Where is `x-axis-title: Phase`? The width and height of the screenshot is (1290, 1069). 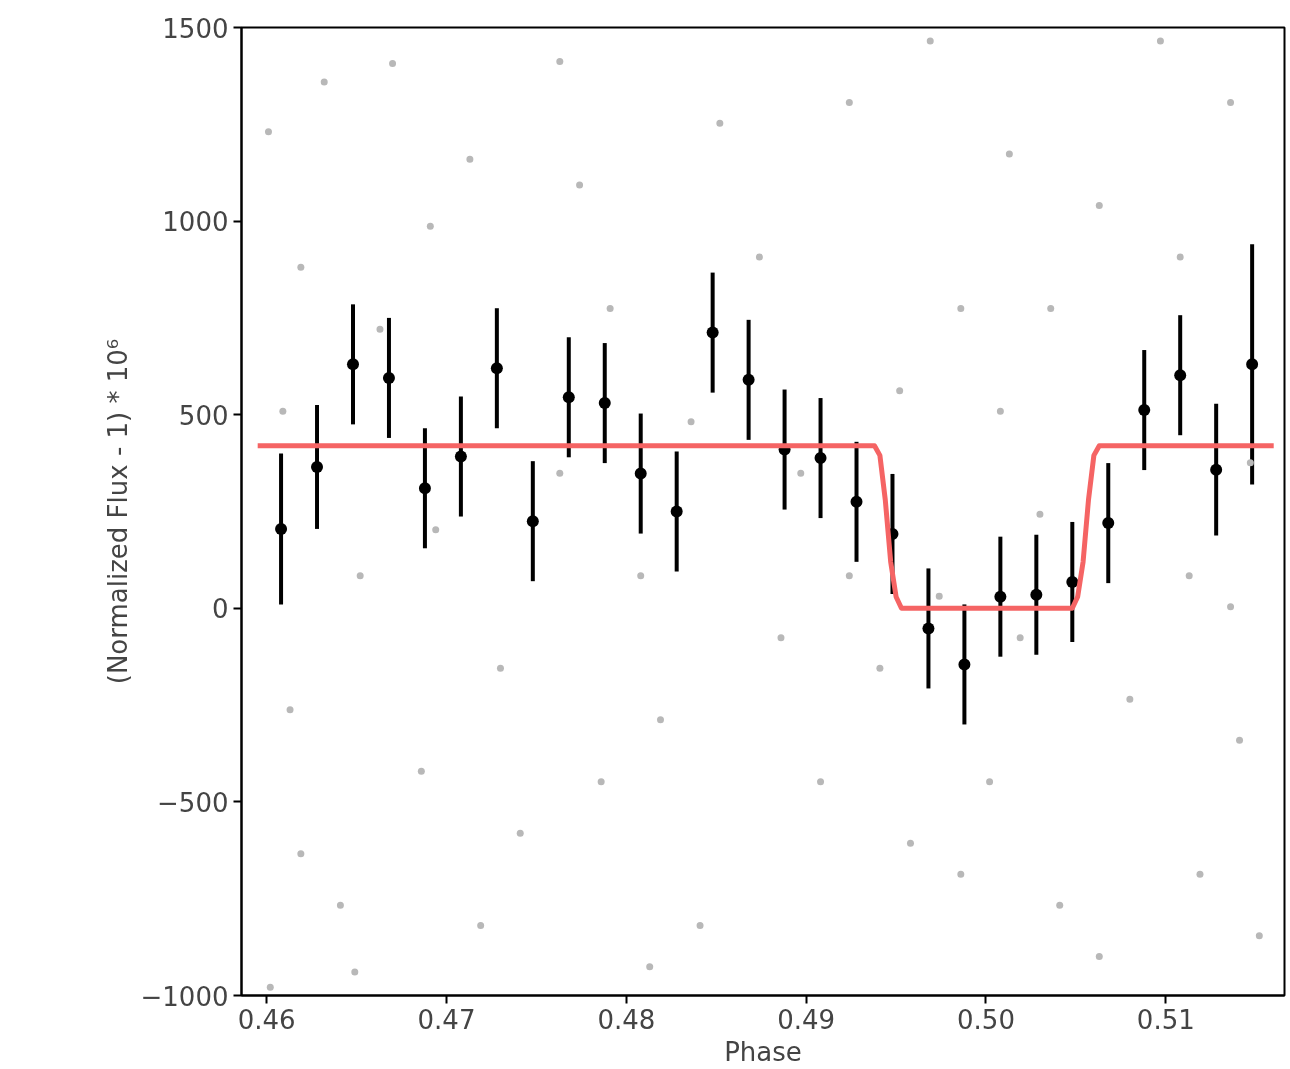 x-axis-title: Phase is located at coordinates (763, 1051).